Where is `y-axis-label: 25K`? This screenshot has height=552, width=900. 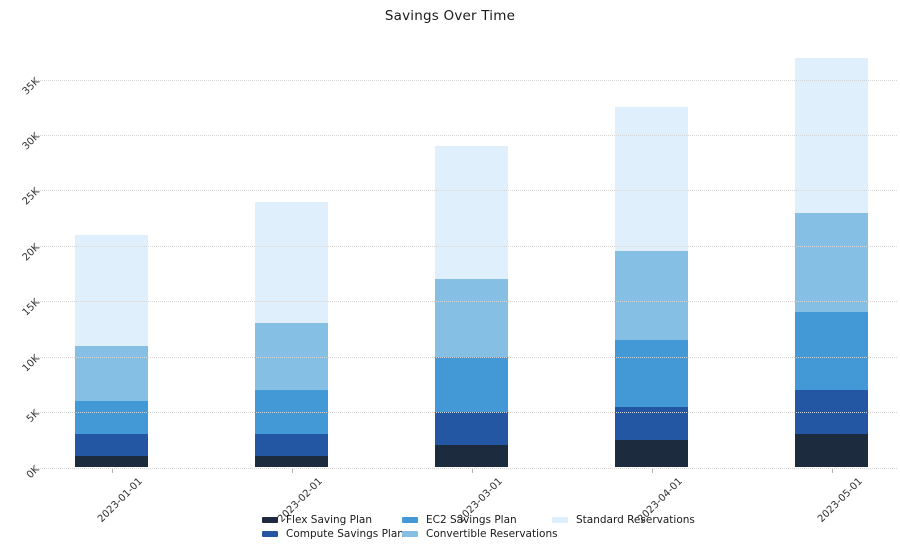
y-axis-label: 25K is located at coordinates (31, 197).